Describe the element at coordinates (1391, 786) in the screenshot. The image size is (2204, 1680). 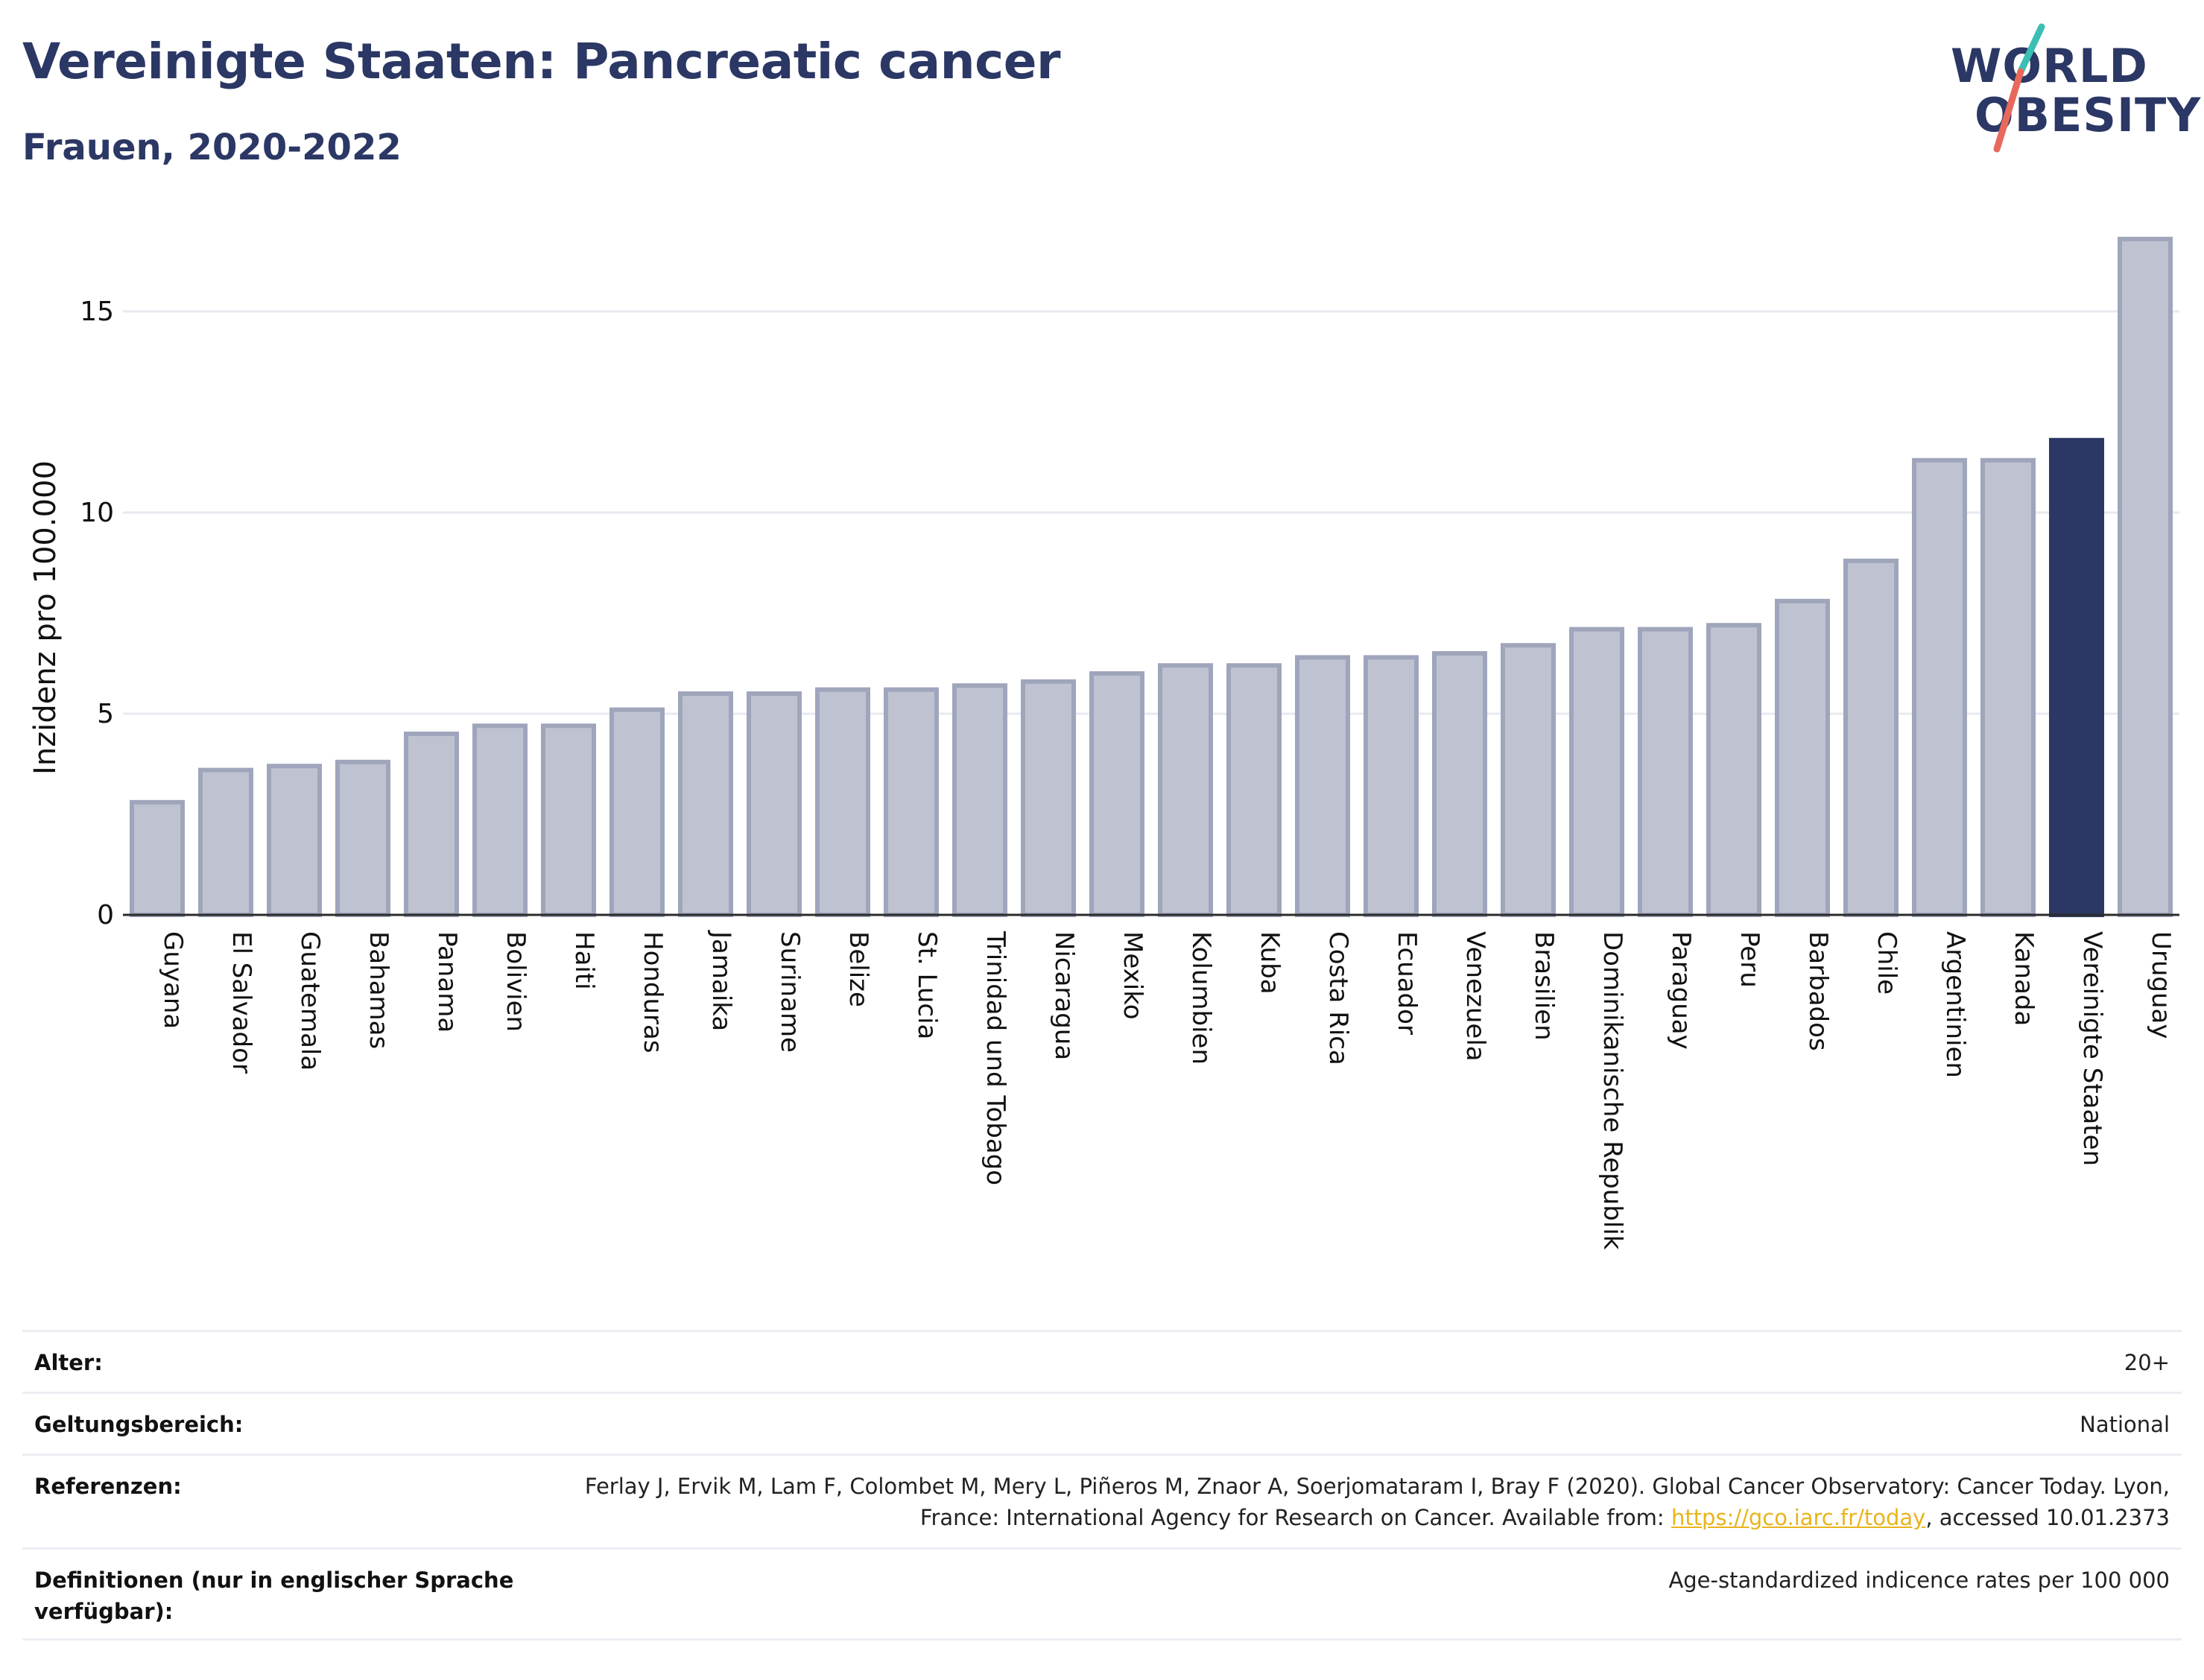
I see `bar-ecuador` at that location.